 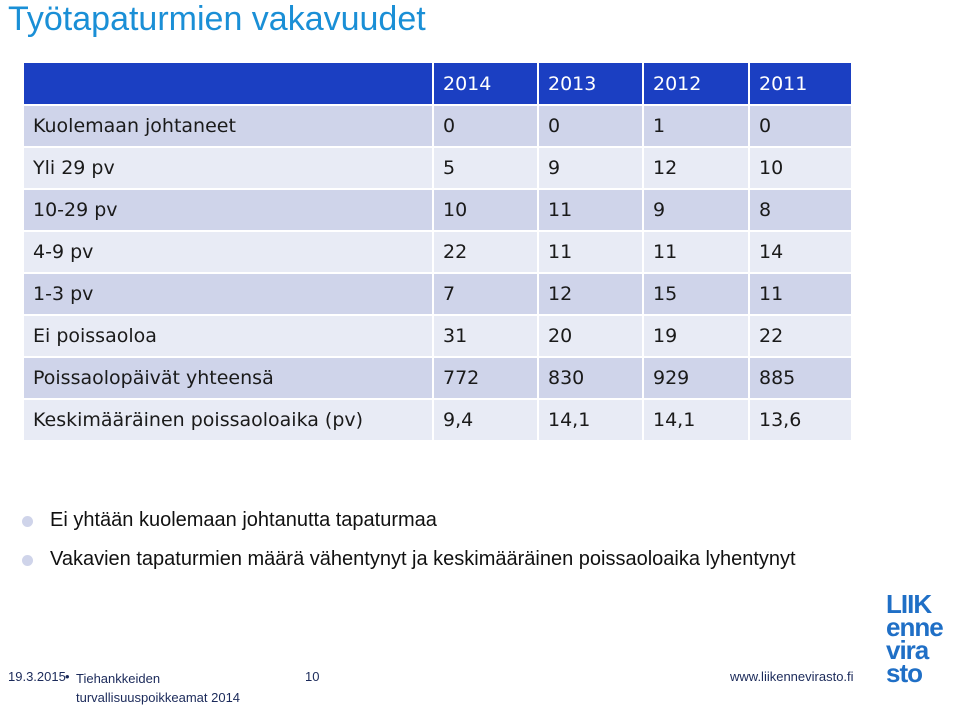 I want to click on table-row: Ei poissaoloa 31 20 19 22, so click(x=437, y=336).